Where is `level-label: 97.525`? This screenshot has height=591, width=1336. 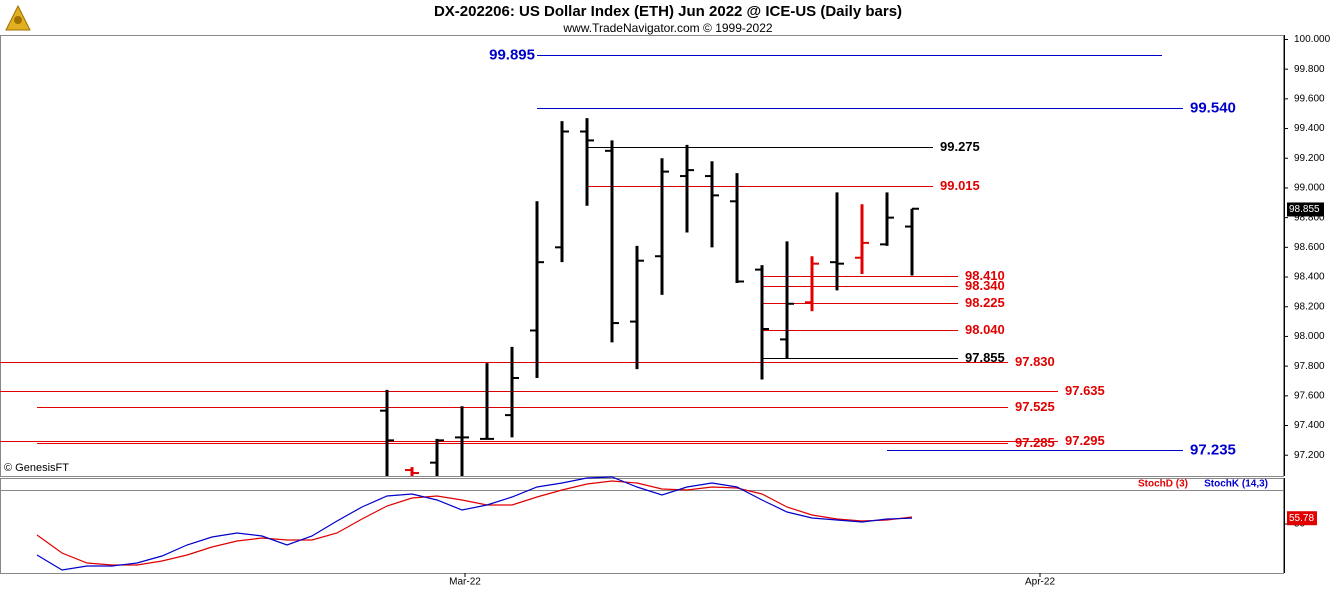
level-label: 97.525 is located at coordinates (1035, 406).